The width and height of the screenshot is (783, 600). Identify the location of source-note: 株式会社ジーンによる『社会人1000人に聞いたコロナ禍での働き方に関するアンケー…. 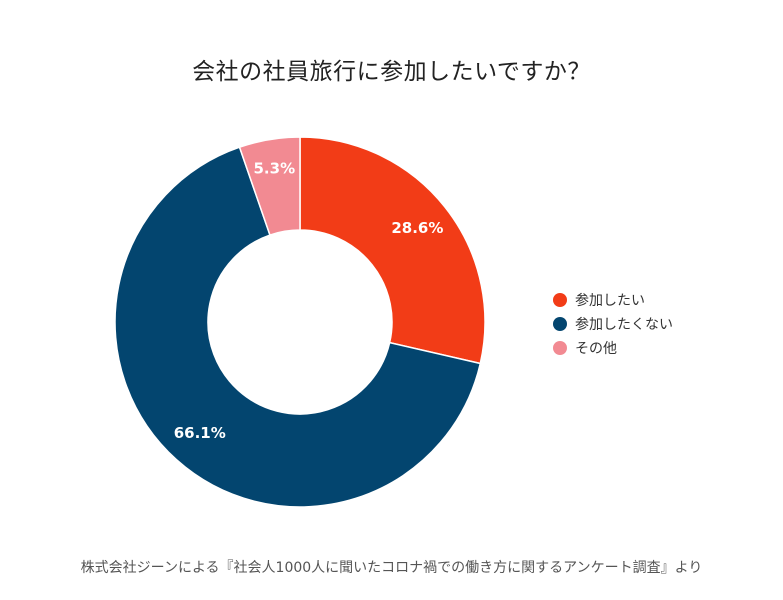
(391, 568).